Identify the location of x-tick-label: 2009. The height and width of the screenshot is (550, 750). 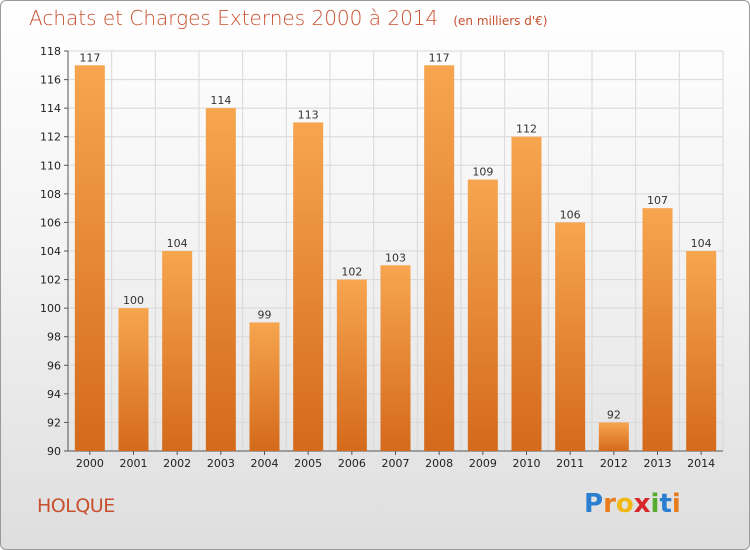
(483, 463).